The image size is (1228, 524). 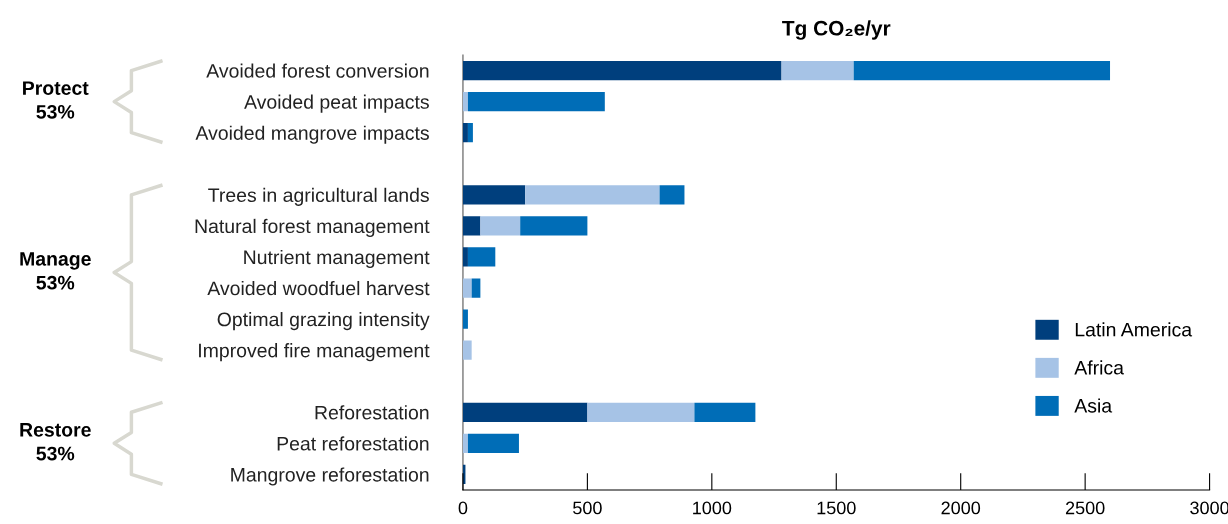 I want to click on y-tick-label: Optimal grazing intensity, so click(x=323, y=321).